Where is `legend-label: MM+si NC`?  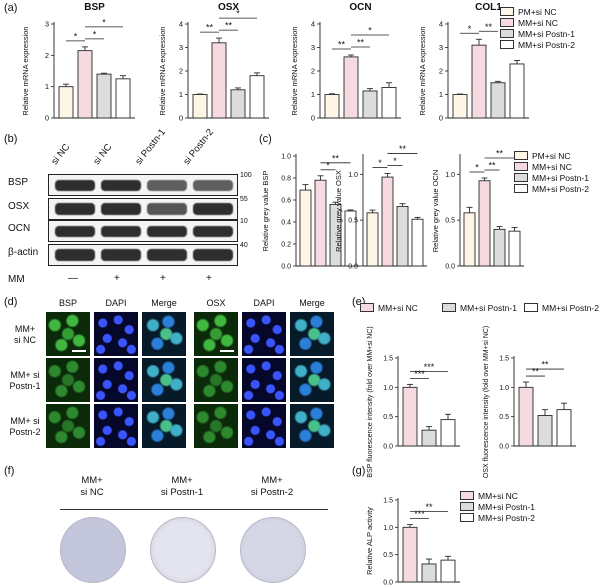
legend-label: MM+si NC is located at coordinates (552, 166).